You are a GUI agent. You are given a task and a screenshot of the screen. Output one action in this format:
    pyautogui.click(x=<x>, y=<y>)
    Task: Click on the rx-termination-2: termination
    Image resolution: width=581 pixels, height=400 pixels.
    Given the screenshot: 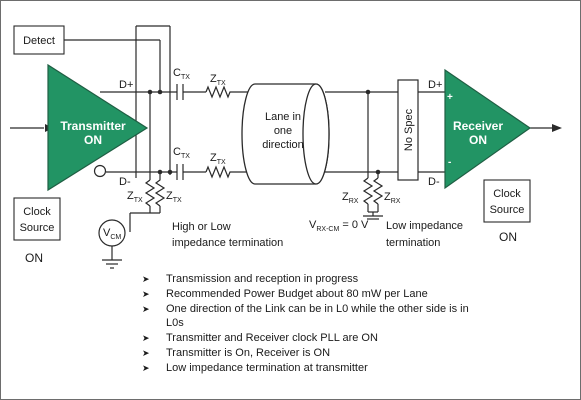 What is the action you would take?
    pyautogui.click(x=413, y=243)
    